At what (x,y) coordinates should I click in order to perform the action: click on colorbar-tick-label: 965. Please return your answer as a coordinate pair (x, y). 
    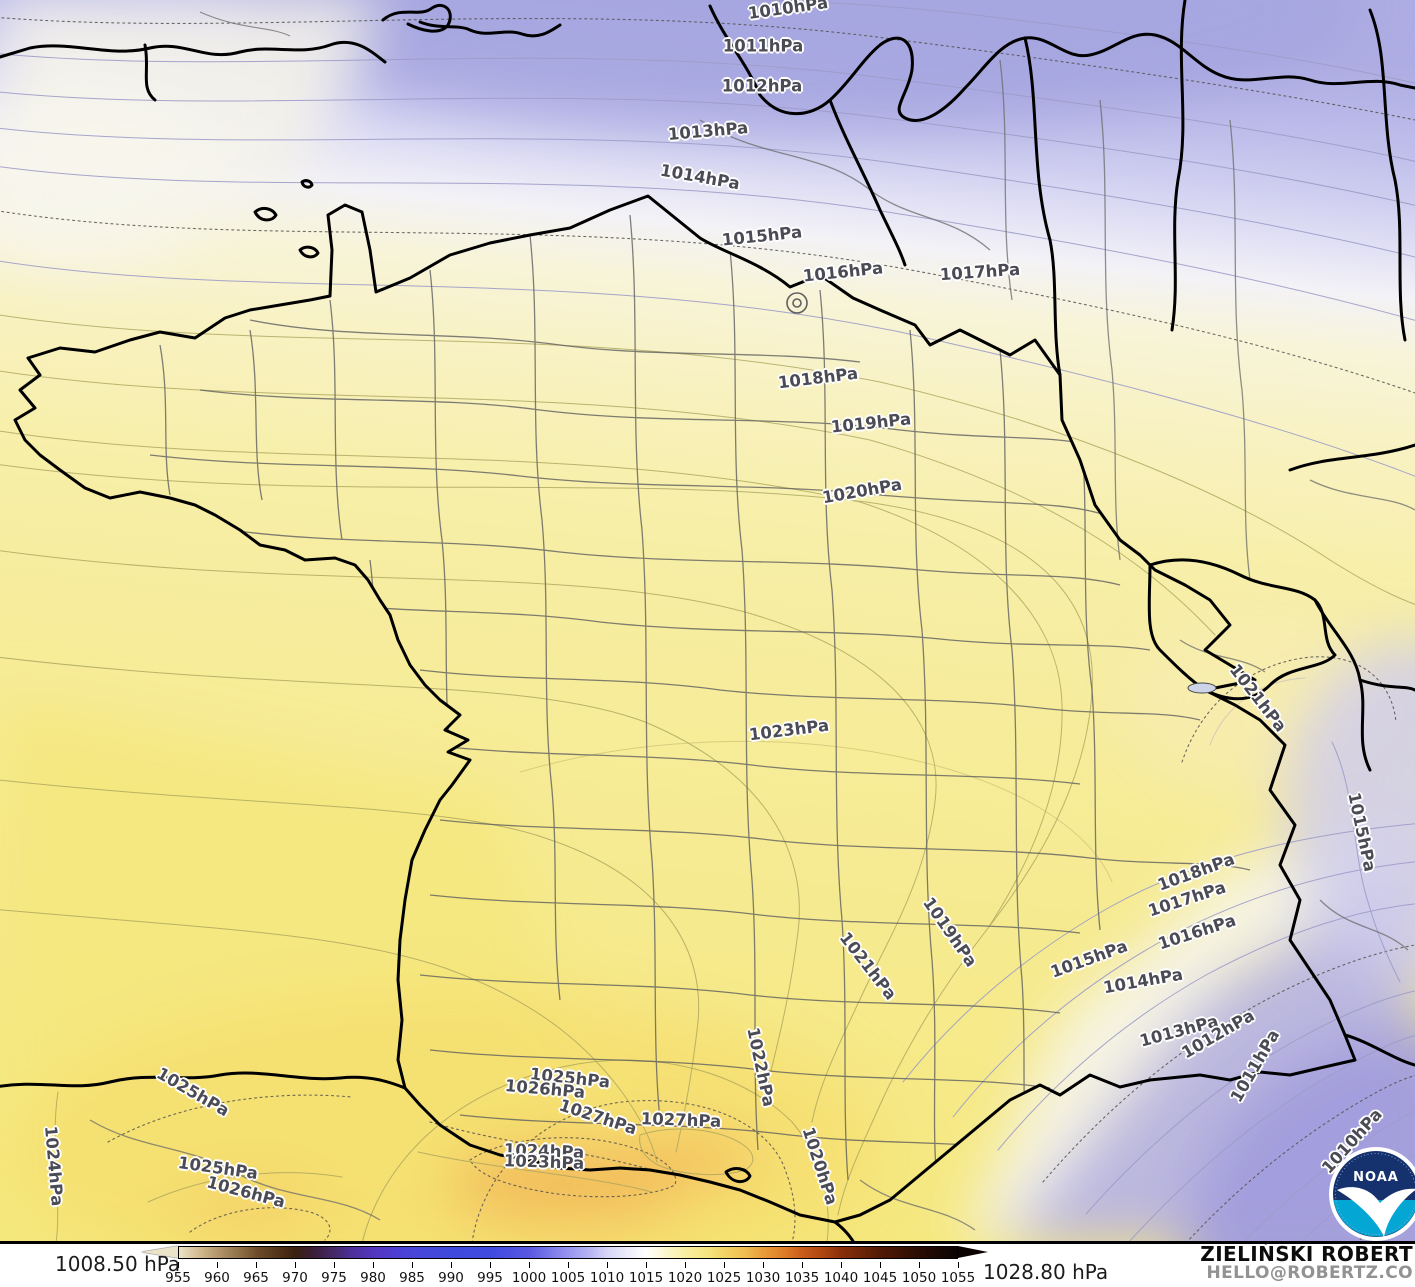
    Looking at the image, I should click on (256, 1278).